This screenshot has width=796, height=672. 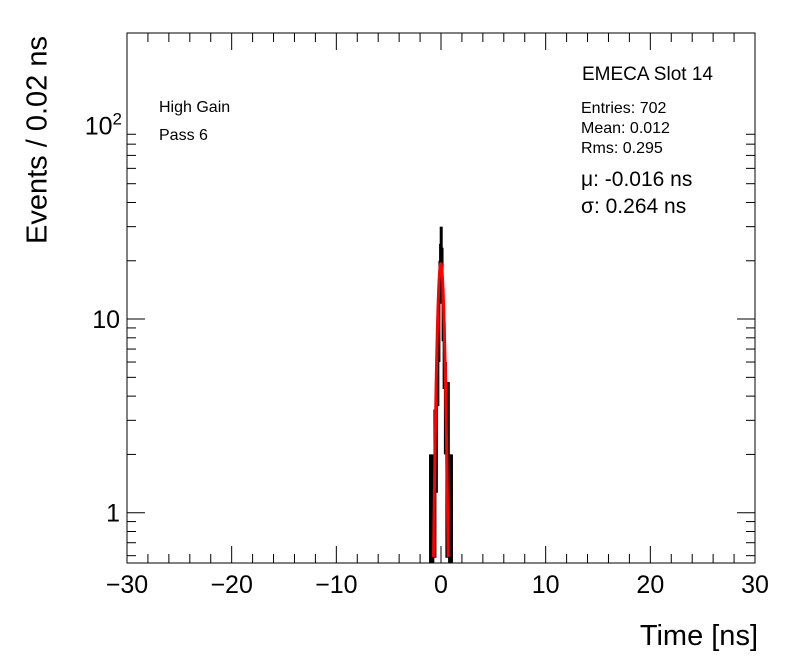 What do you see at coordinates (624, 108) in the screenshot?
I see `stat-entries: Entries: 702` at bounding box center [624, 108].